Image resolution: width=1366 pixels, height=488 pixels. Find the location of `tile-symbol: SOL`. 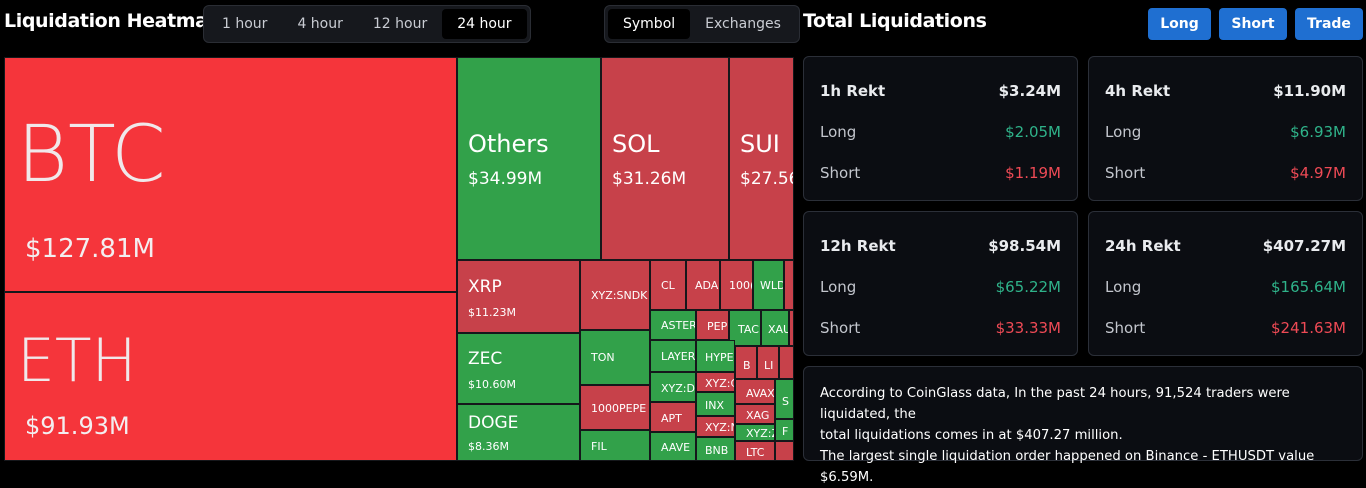

tile-symbol: SOL is located at coordinates (636, 144).